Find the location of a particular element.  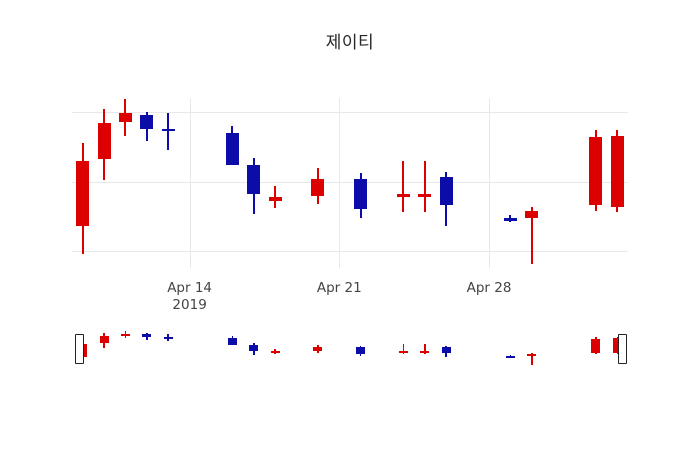

x-axis-tick-sub: 2019 is located at coordinates (189, 305).